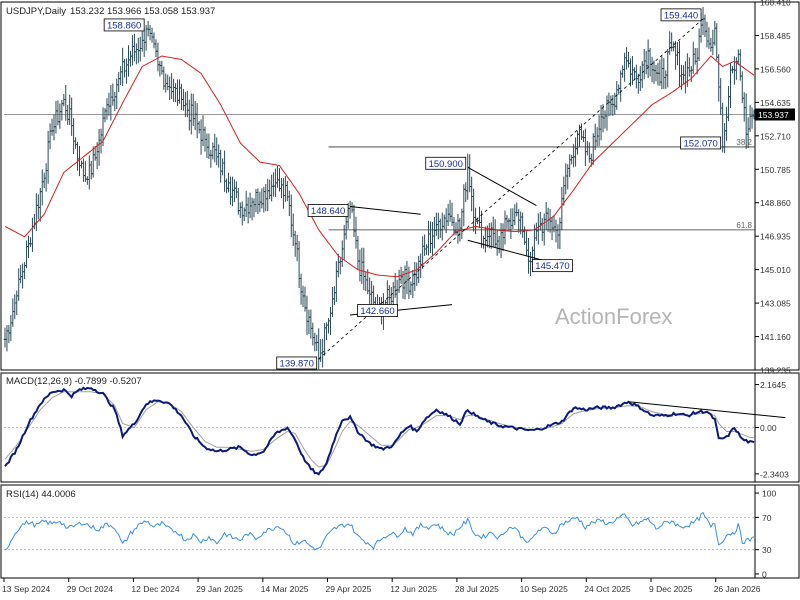 This screenshot has height=600, width=800. I want to click on macd-tick-label: -2.3403, so click(774, 474).